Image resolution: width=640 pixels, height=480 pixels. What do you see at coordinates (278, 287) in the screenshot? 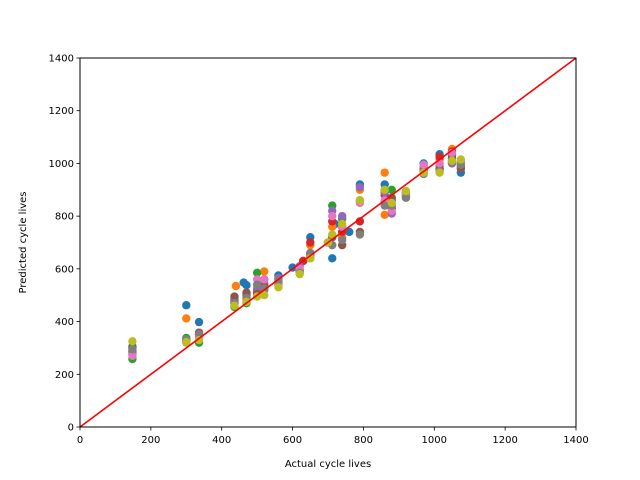
I see `data-point-s8-p7` at bounding box center [278, 287].